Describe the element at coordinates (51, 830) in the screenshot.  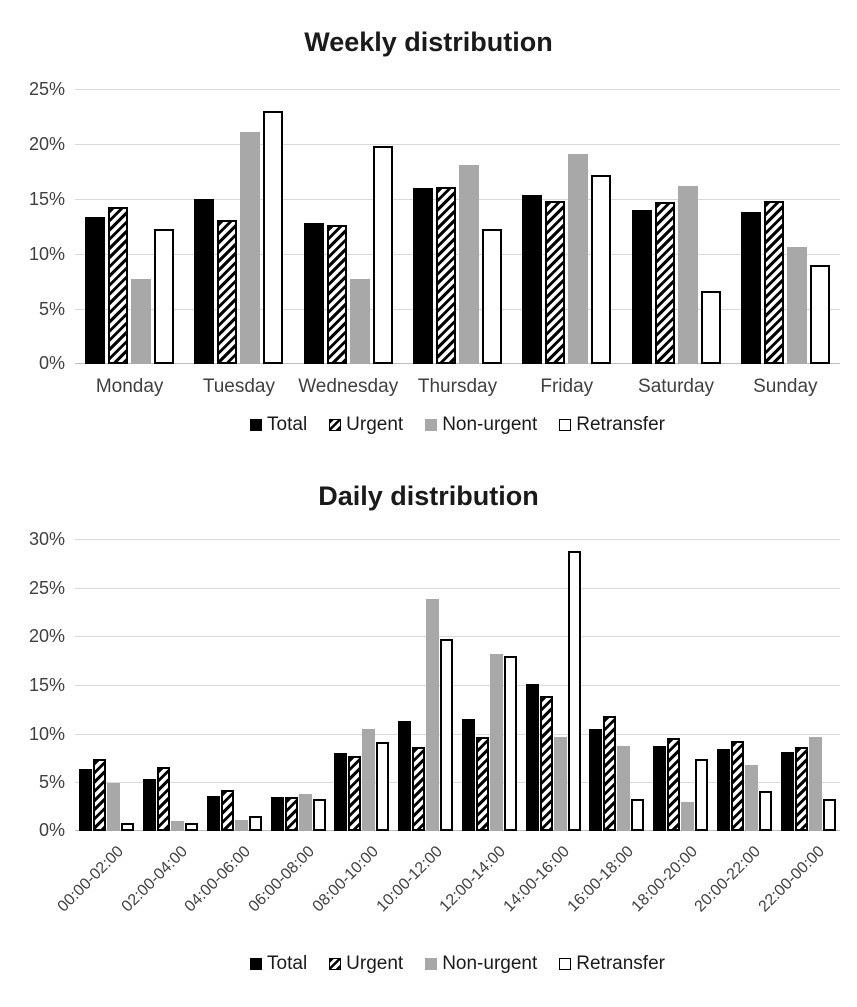
I see `y-tick-label: 0%` at that location.